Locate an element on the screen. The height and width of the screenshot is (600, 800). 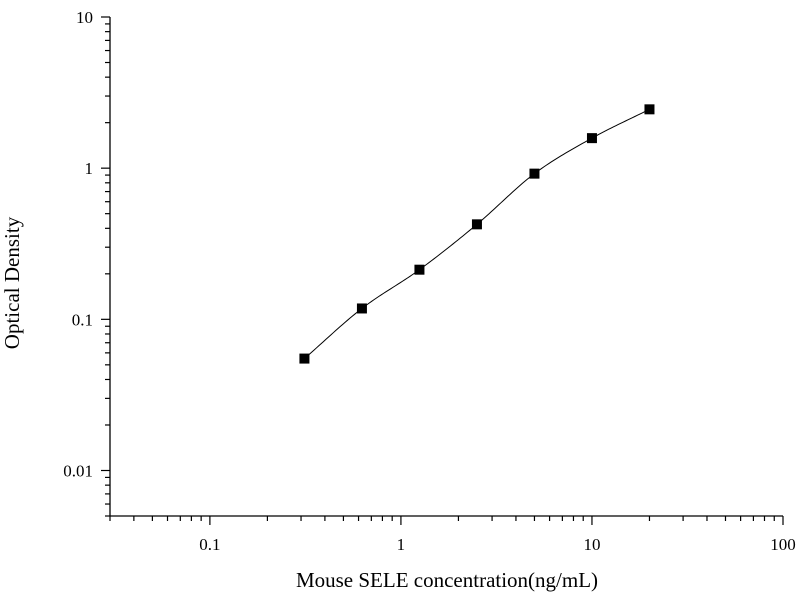
x-axis: 0.1 1 10 100 is located at coordinates (452, 534).